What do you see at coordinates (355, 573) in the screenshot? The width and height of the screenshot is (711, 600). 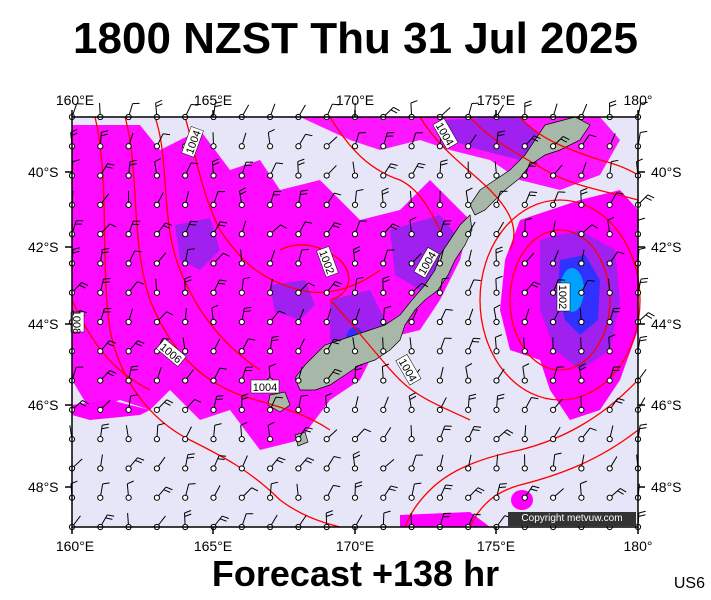 I see `forecast-label: Forecast +138 hr` at bounding box center [355, 573].